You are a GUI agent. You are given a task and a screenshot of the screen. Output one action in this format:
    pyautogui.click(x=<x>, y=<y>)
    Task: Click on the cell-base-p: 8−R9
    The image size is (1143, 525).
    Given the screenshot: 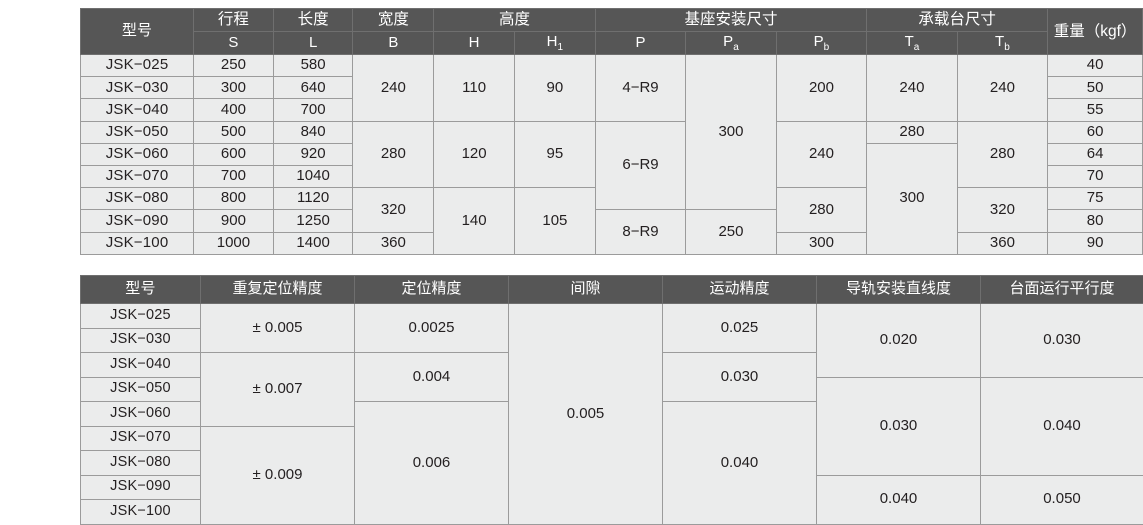 What is the action you would take?
    pyautogui.click(x=640, y=232)
    